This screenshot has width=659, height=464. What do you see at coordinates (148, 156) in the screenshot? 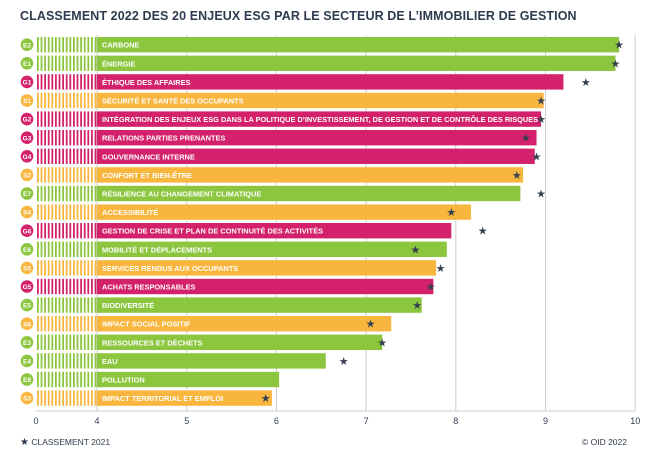
I see `bar-label: GOUVERNANCE INTERNE` at bounding box center [148, 156].